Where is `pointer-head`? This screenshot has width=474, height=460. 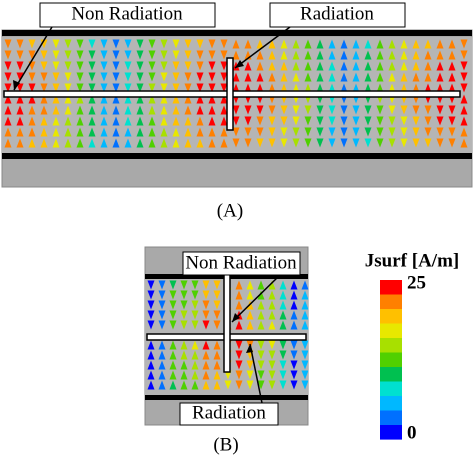 pointer-head is located at coordinates (249, 348).